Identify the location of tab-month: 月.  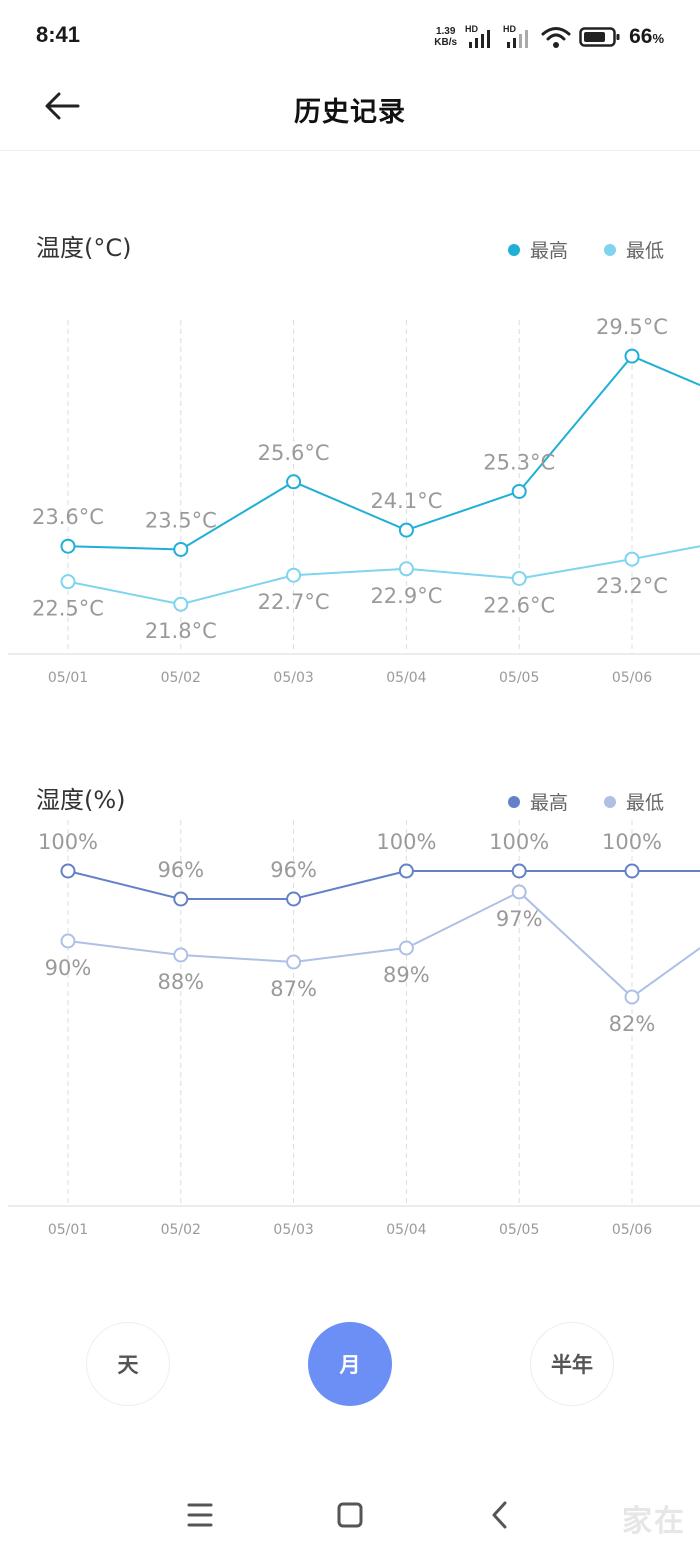
(350, 1364).